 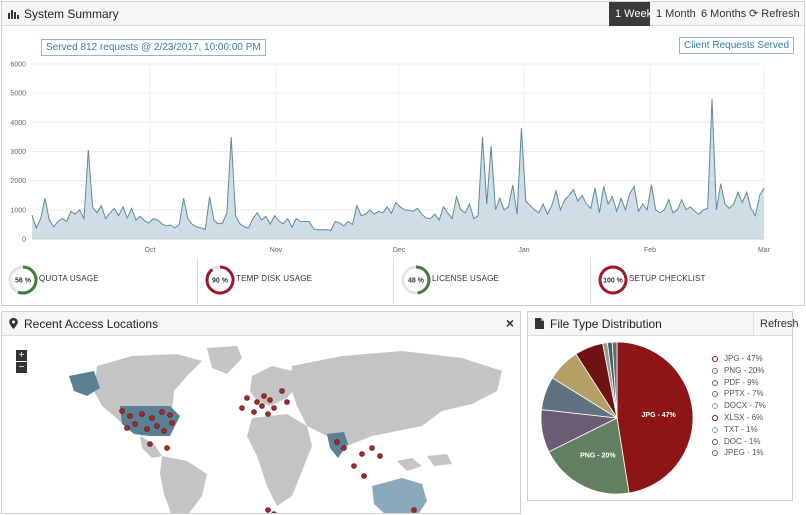 I want to click on file-icon, so click(x=539, y=323).